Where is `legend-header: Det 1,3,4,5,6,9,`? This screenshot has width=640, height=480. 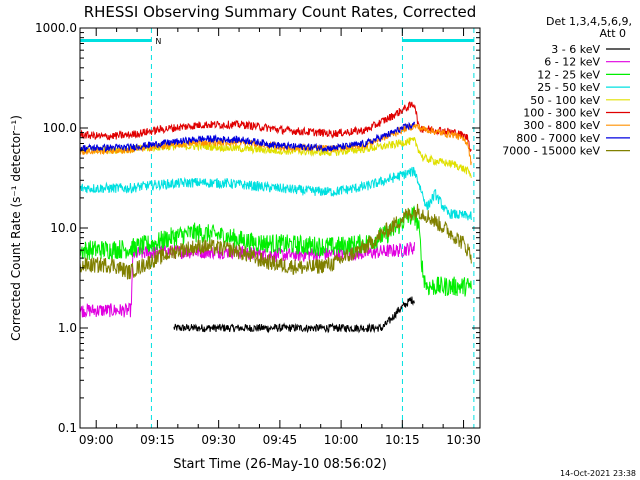 legend-header: Det 1,3,4,5,6,9, is located at coordinates (589, 21).